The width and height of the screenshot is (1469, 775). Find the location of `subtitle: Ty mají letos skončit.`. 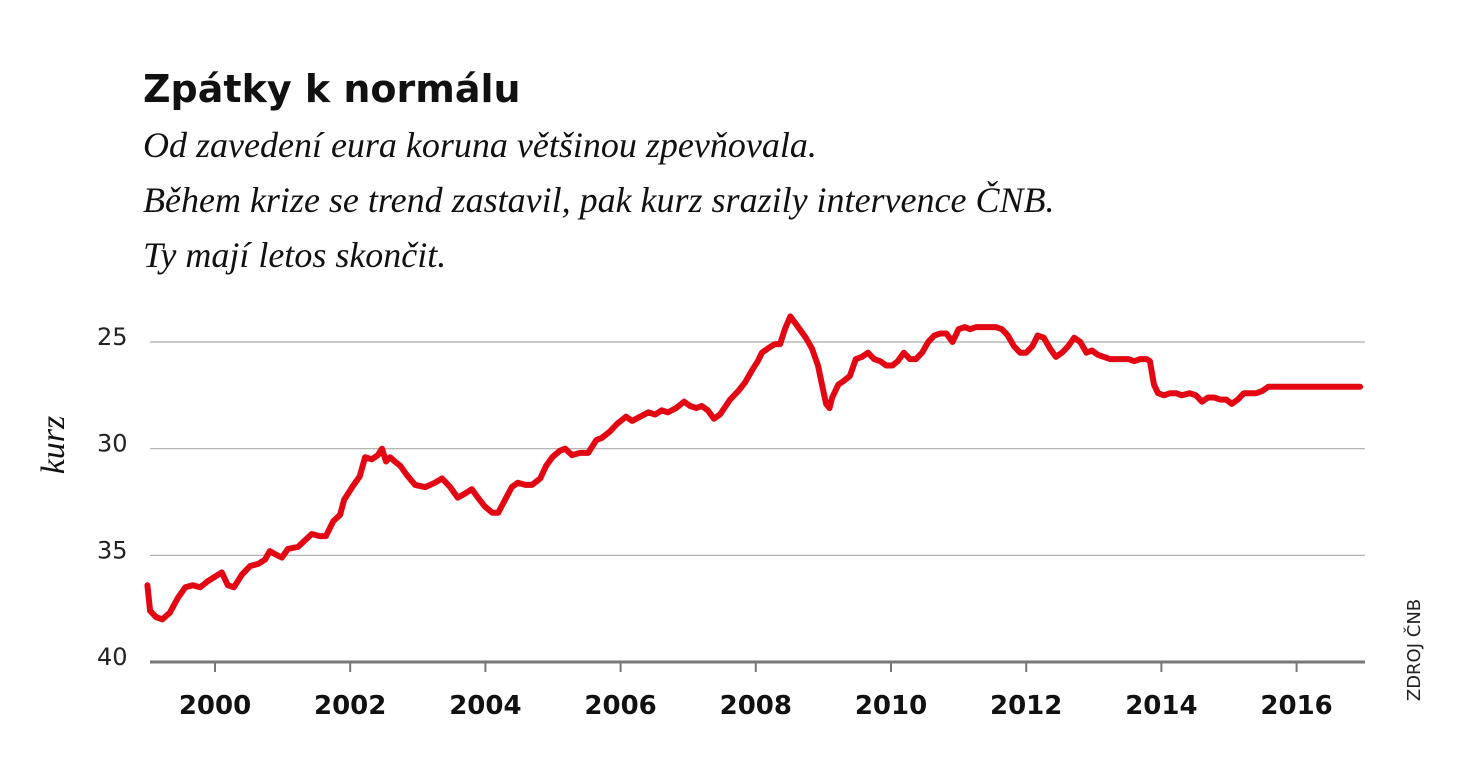

subtitle: Ty mají letos skončit. is located at coordinates (294, 255).